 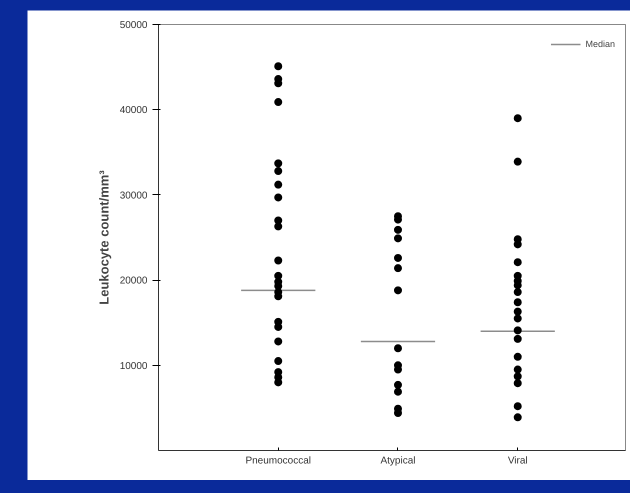 What do you see at coordinates (398, 461) in the screenshot?
I see `x-tick-label: Atypical` at bounding box center [398, 461].